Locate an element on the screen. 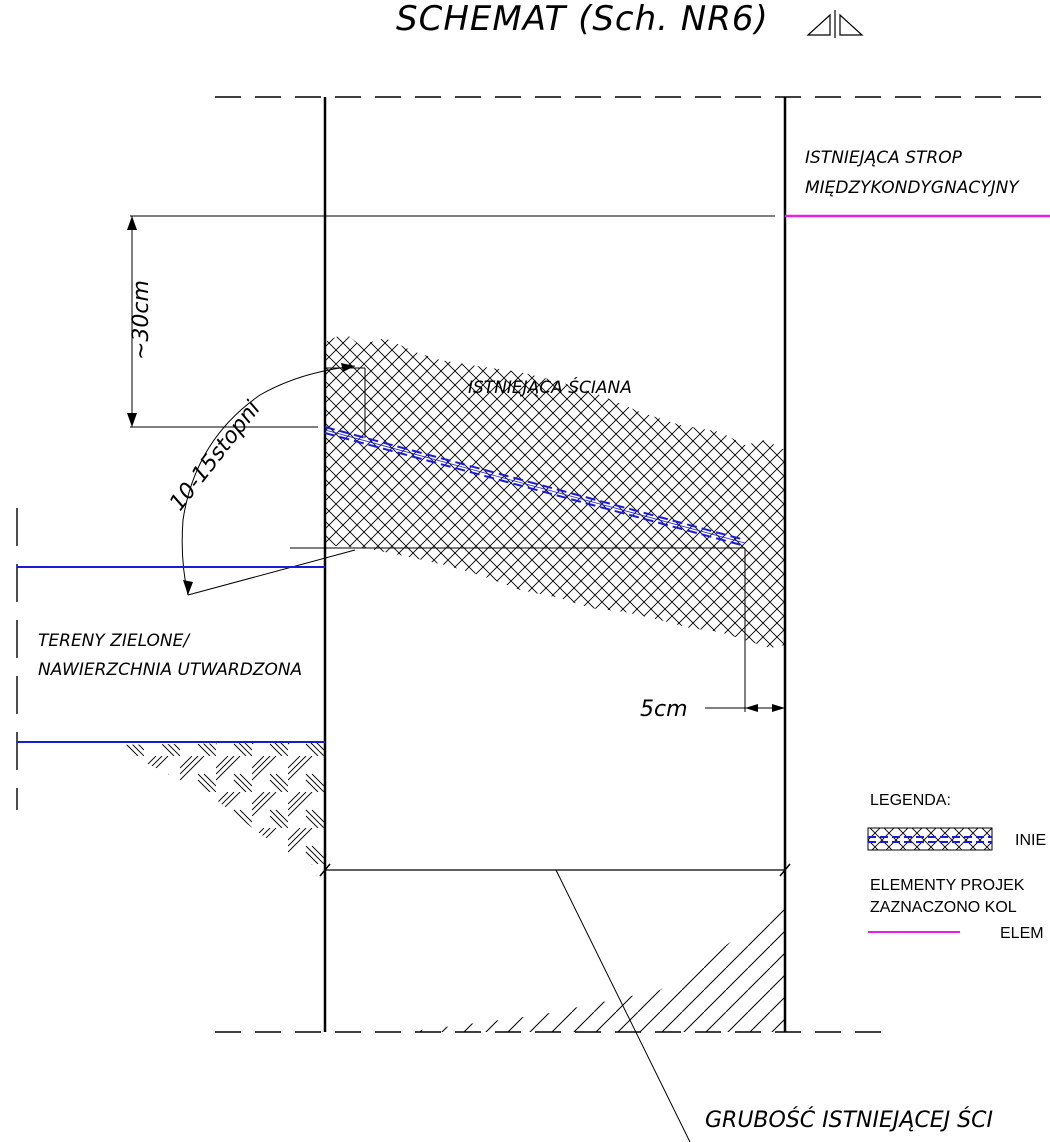  angle-label: 10-15stopni is located at coordinates (215, 456).